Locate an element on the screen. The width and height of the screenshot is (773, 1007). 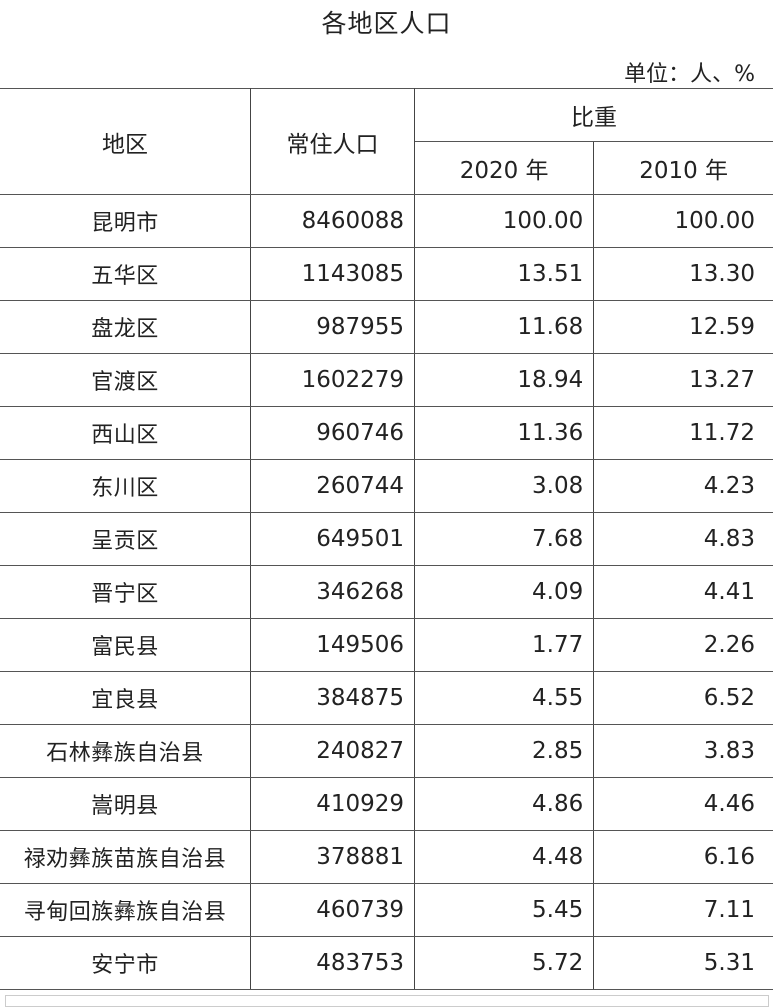
unit-label: 单位：人、% is located at coordinates (689, 72).